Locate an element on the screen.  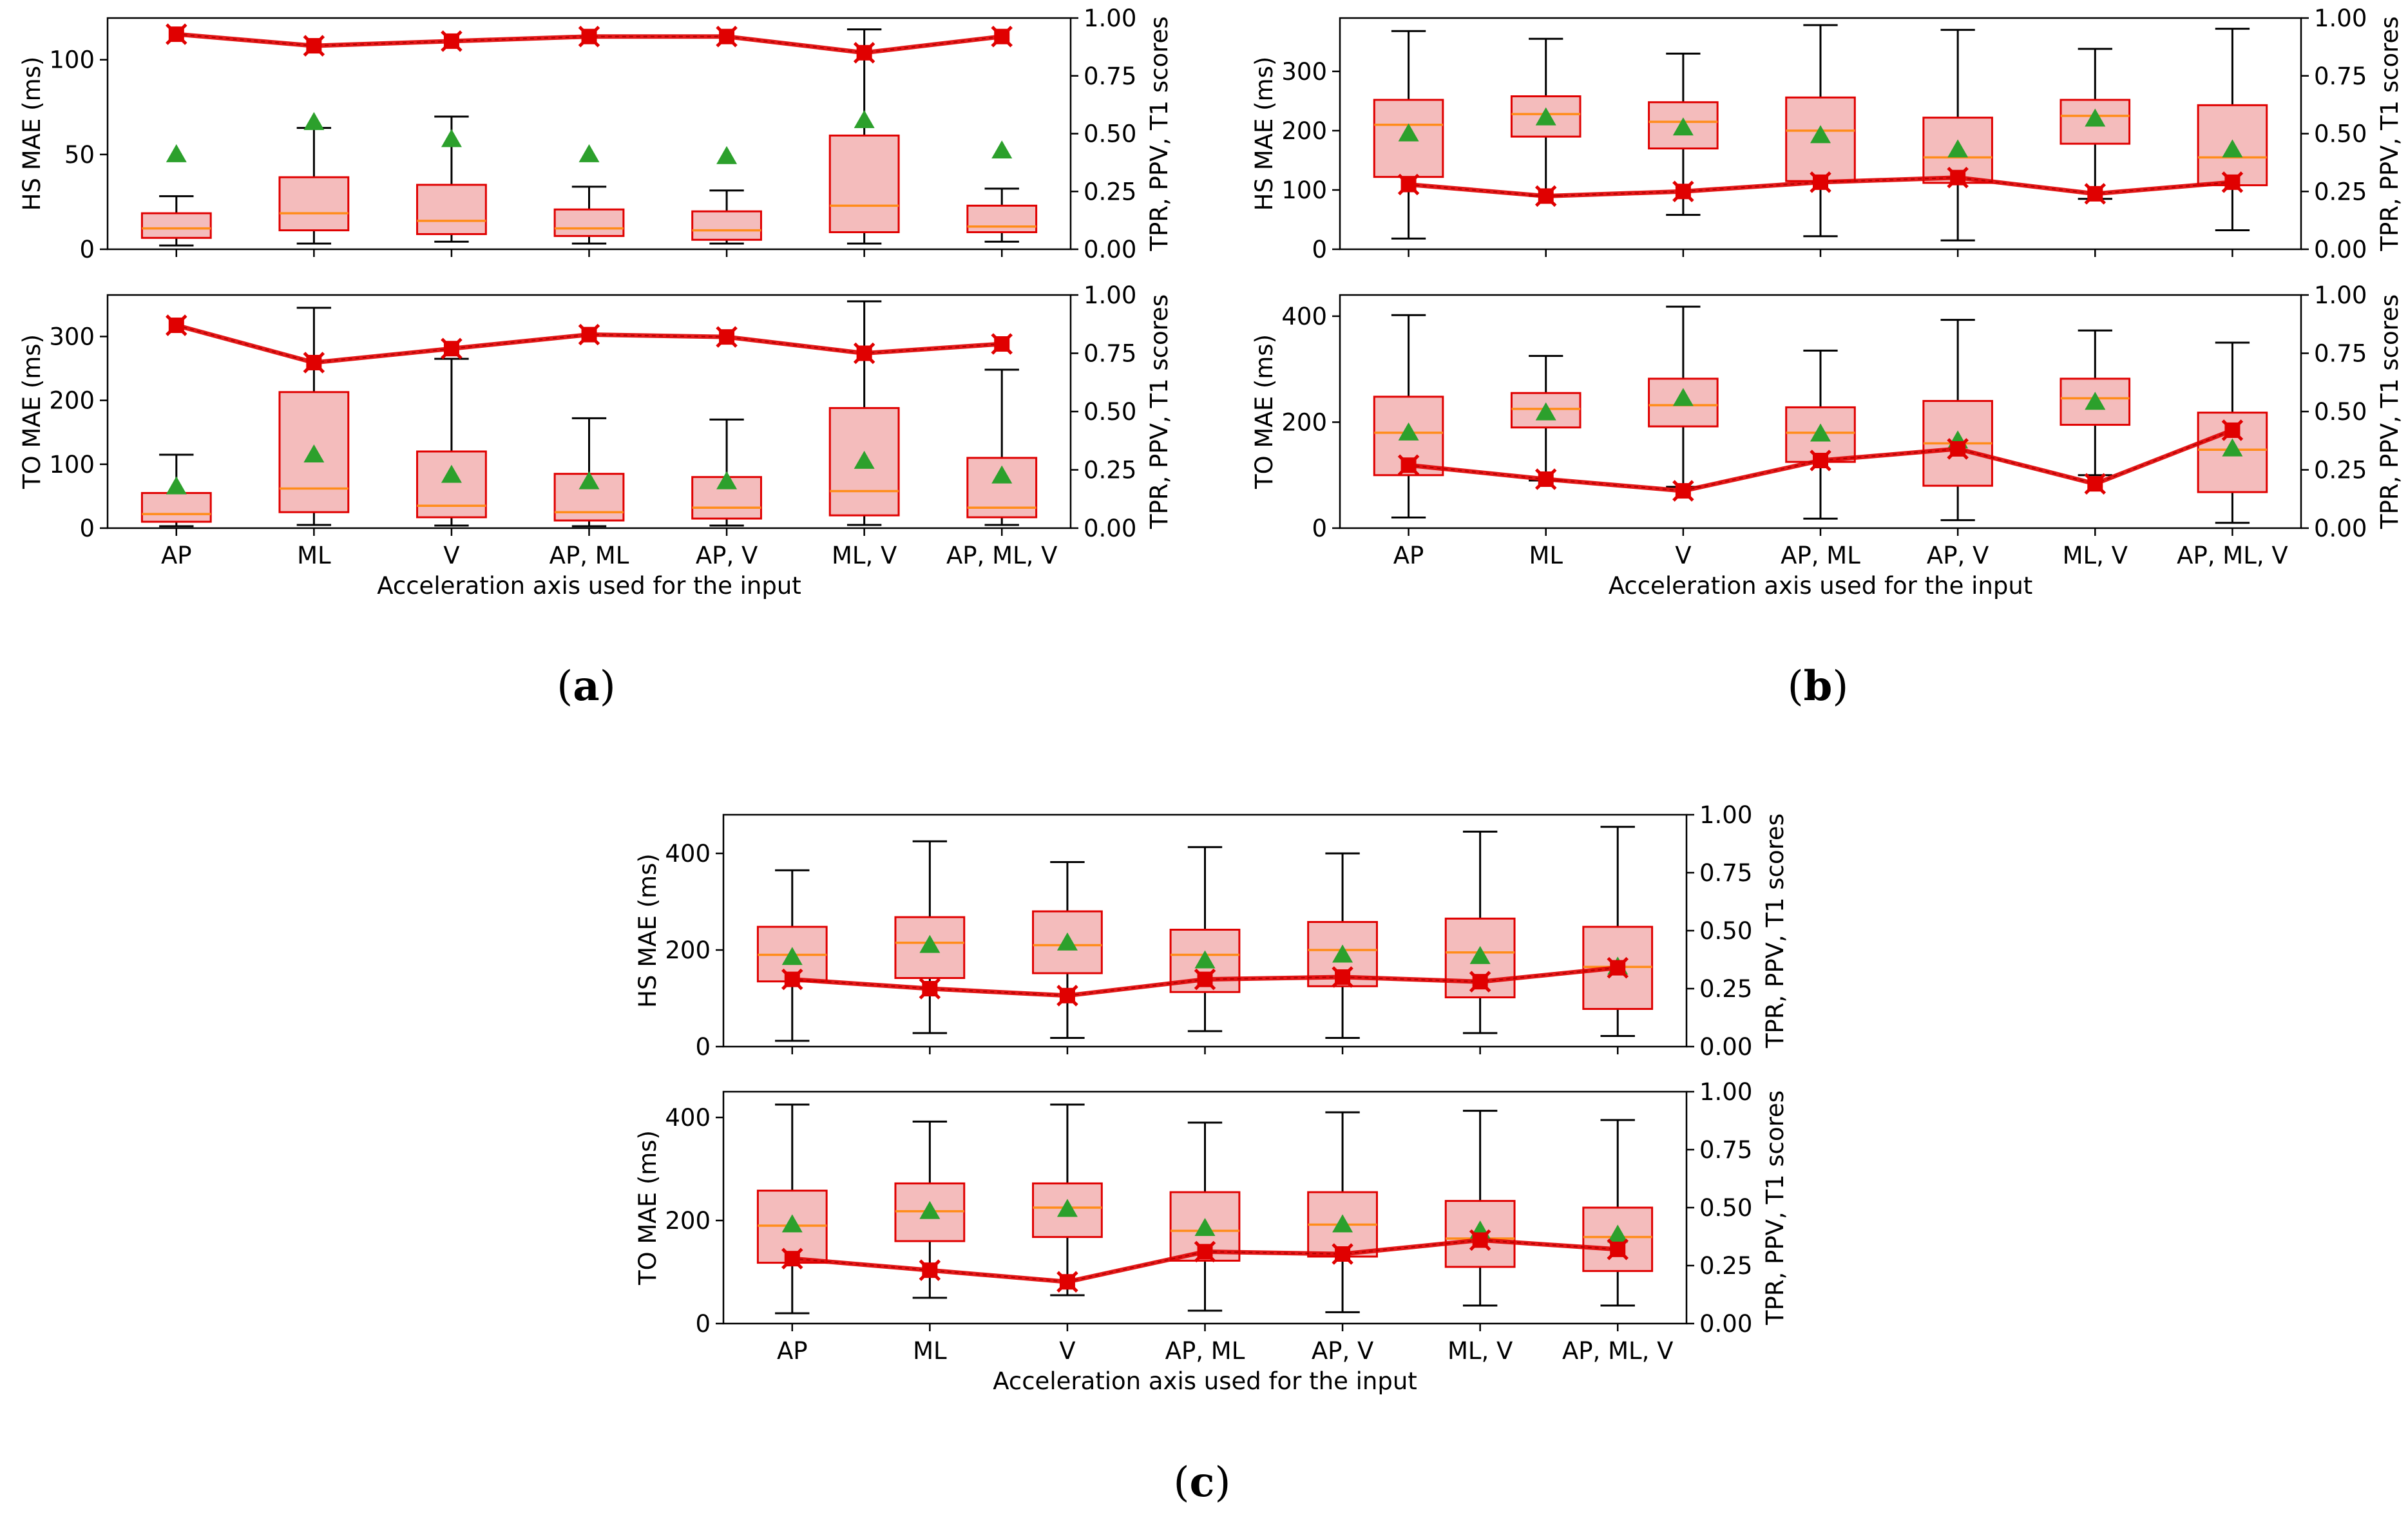
y-tick-label: 100 is located at coordinates (72, 60).